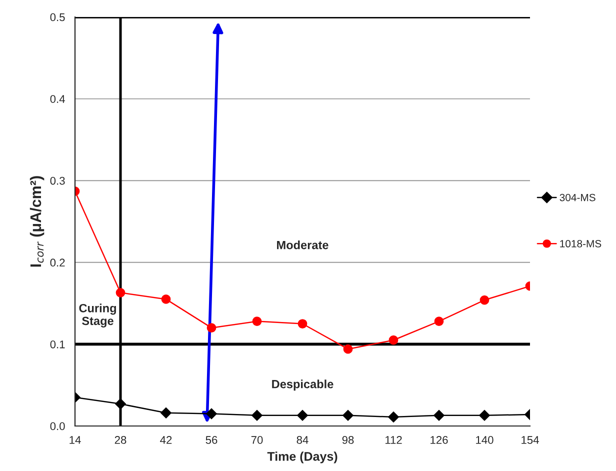  Describe the element at coordinates (212, 440) in the screenshot. I see `x-tick-label: 56` at that location.